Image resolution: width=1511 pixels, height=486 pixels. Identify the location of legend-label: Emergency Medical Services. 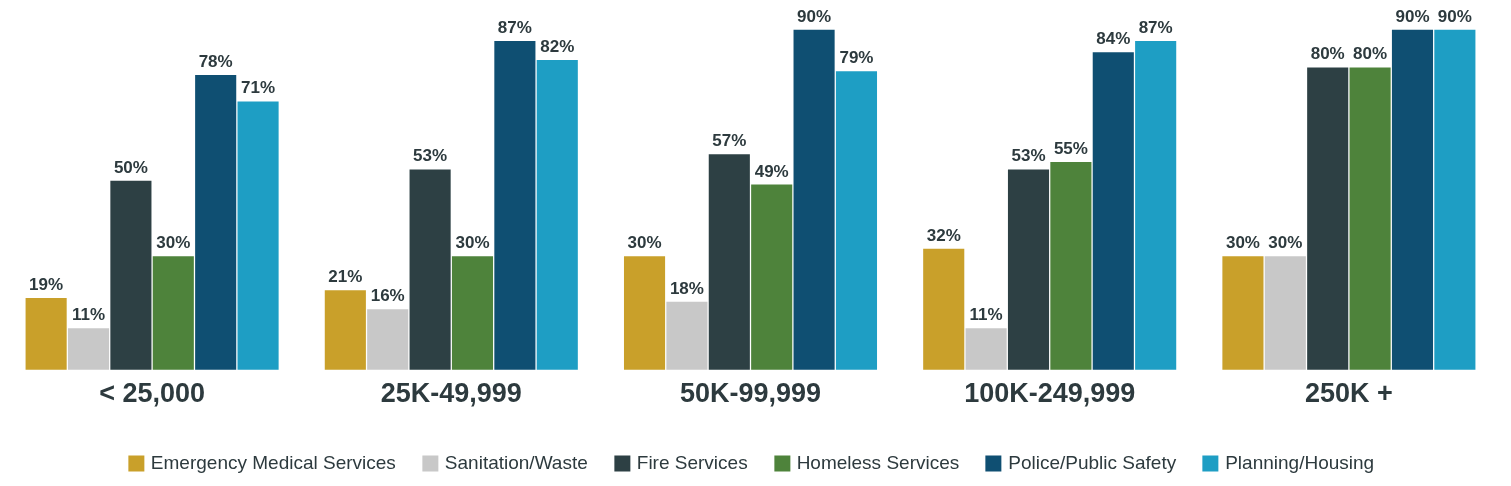
(273, 463).